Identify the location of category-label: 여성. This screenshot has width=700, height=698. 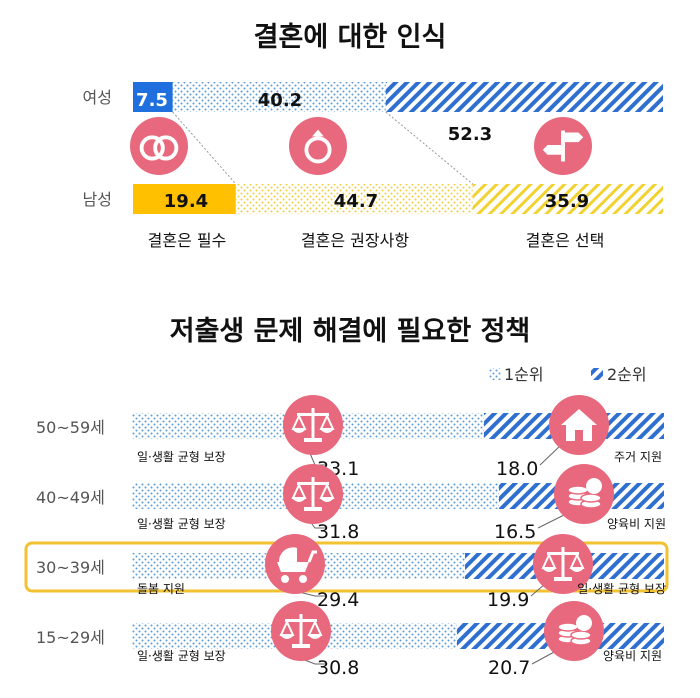
(97, 97).